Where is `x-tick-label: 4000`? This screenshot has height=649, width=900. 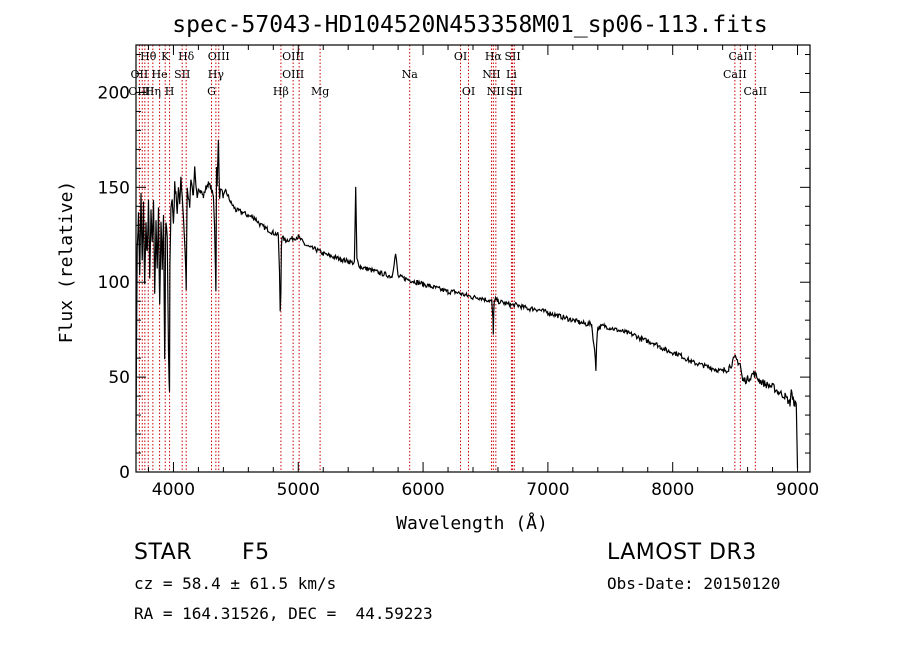
x-tick-label: 4000 is located at coordinates (173, 490).